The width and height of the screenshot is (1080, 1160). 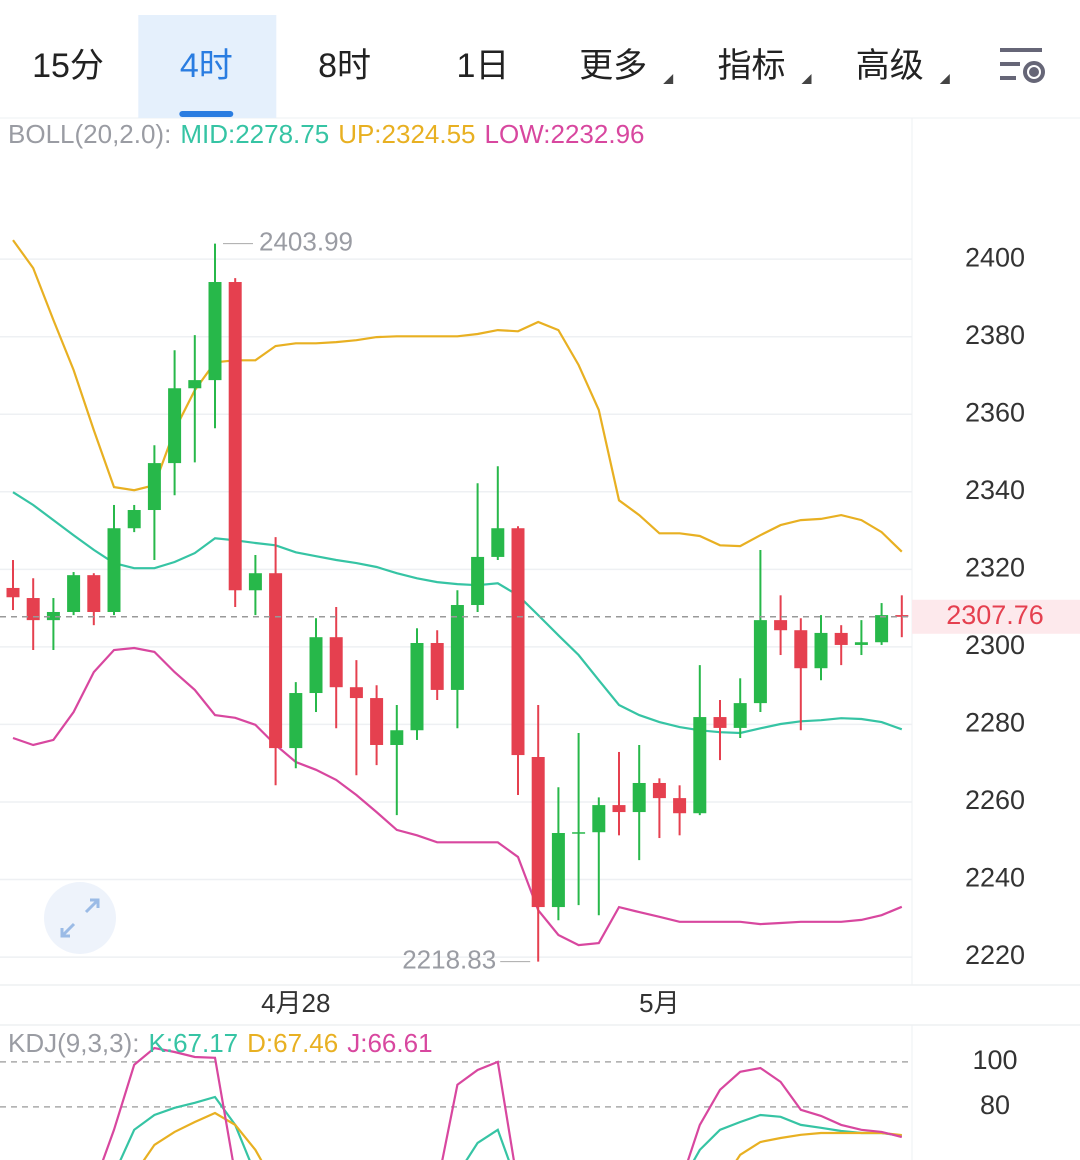 I want to click on y-tick-label: 2300, so click(x=995, y=645).